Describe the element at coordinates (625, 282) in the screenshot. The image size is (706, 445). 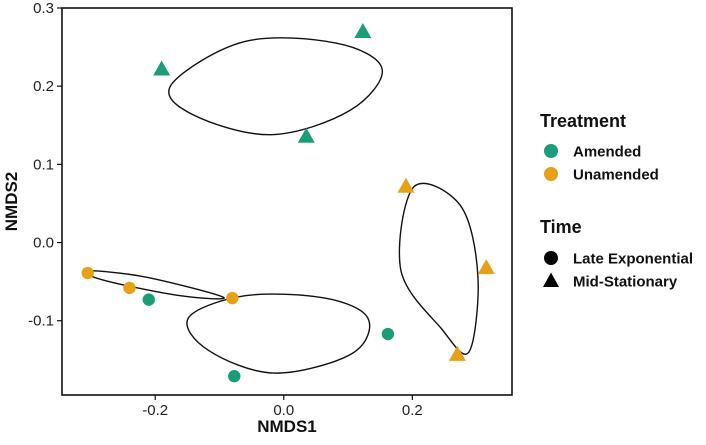
I see `legend-mid-stationary-label: Mid-Stationary` at that location.